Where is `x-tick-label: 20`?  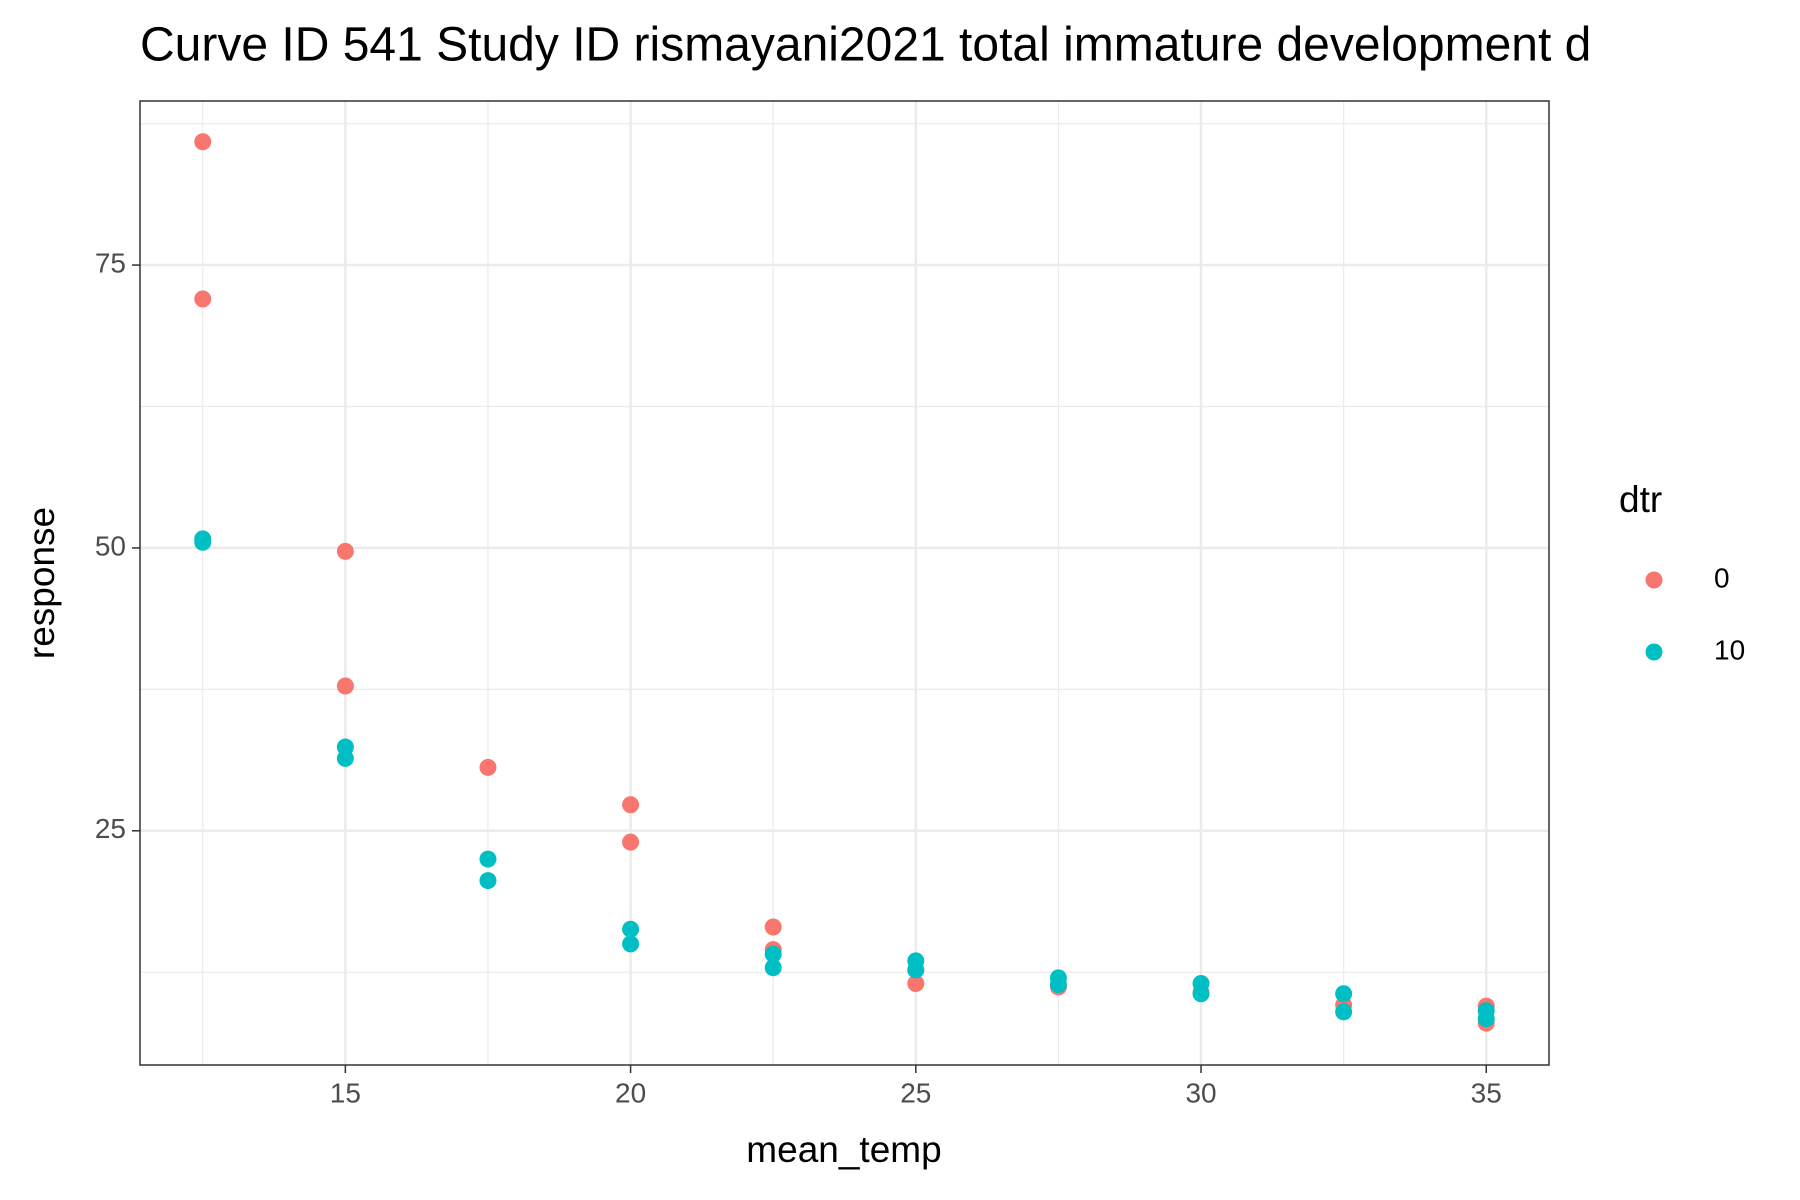
x-tick-label: 20 is located at coordinates (630, 1092).